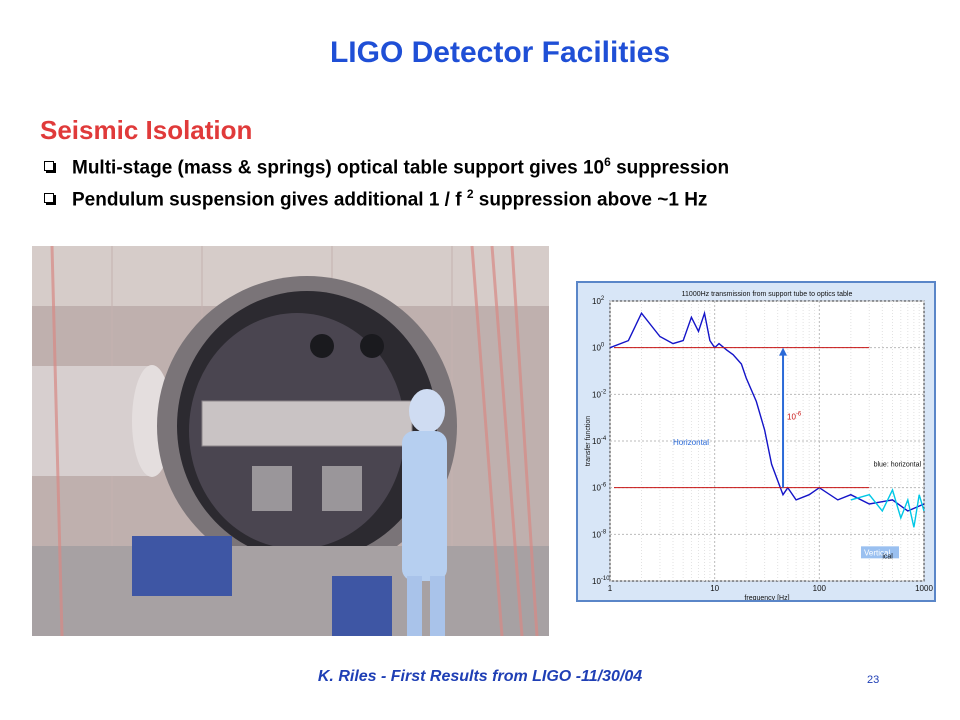  I want to click on page-number: 23, so click(873, 680).